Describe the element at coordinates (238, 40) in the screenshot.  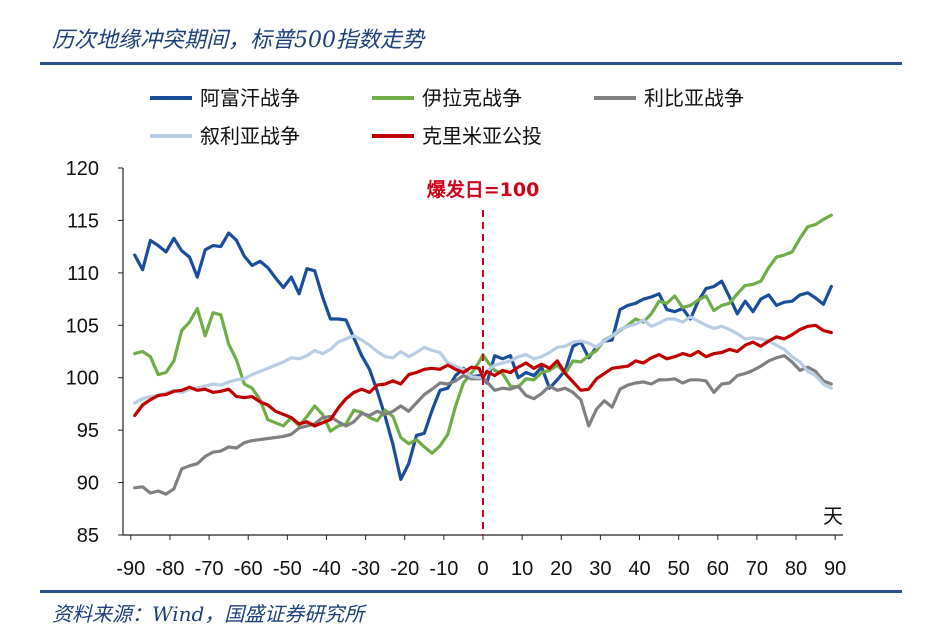
I see `chart-title: 历次地缘冲突期间，标普500指数走势` at that location.